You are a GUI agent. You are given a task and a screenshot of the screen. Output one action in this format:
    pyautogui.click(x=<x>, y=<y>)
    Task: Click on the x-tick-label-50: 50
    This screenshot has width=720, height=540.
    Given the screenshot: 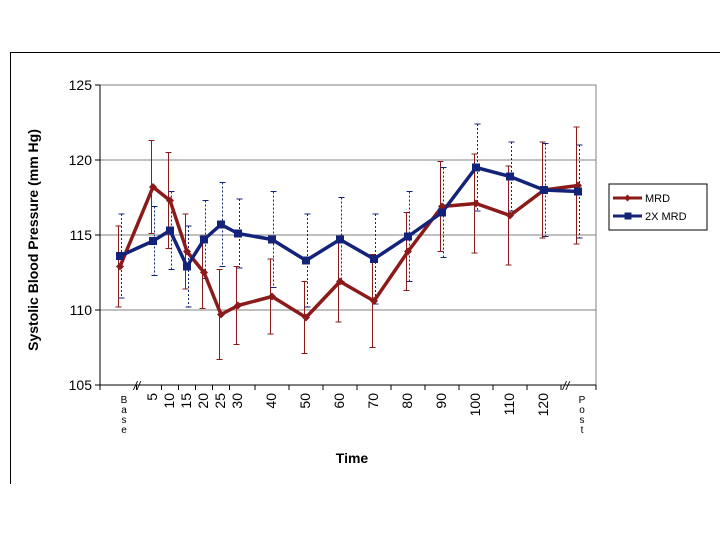 What is the action you would take?
    pyautogui.click(x=305, y=401)
    